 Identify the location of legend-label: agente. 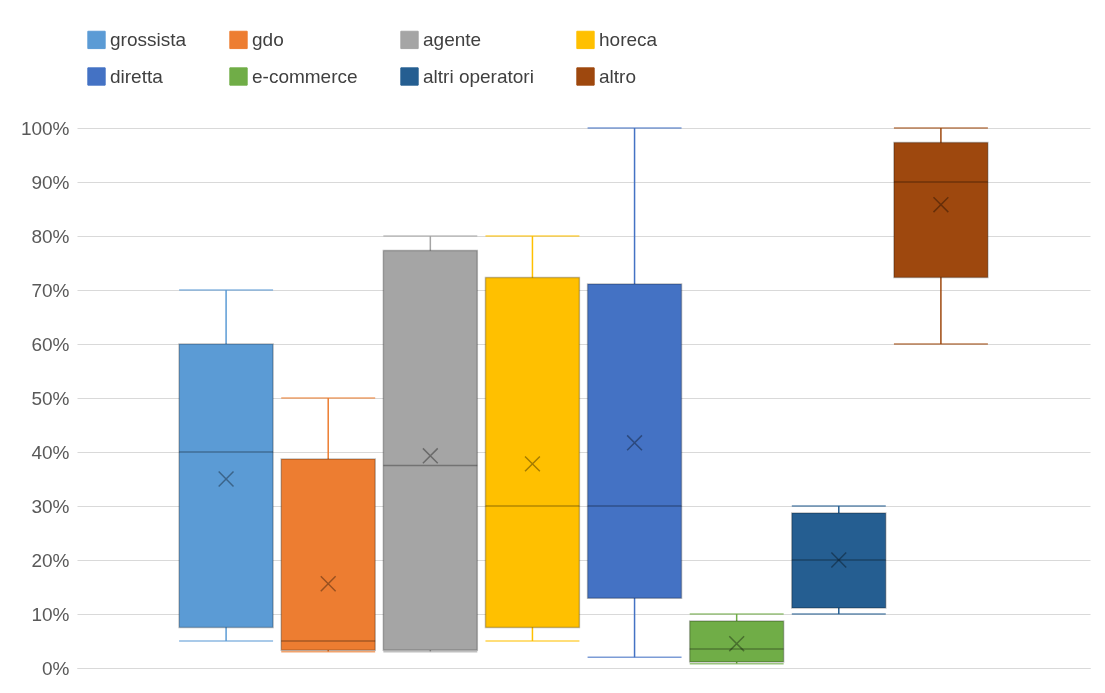
(452, 39).